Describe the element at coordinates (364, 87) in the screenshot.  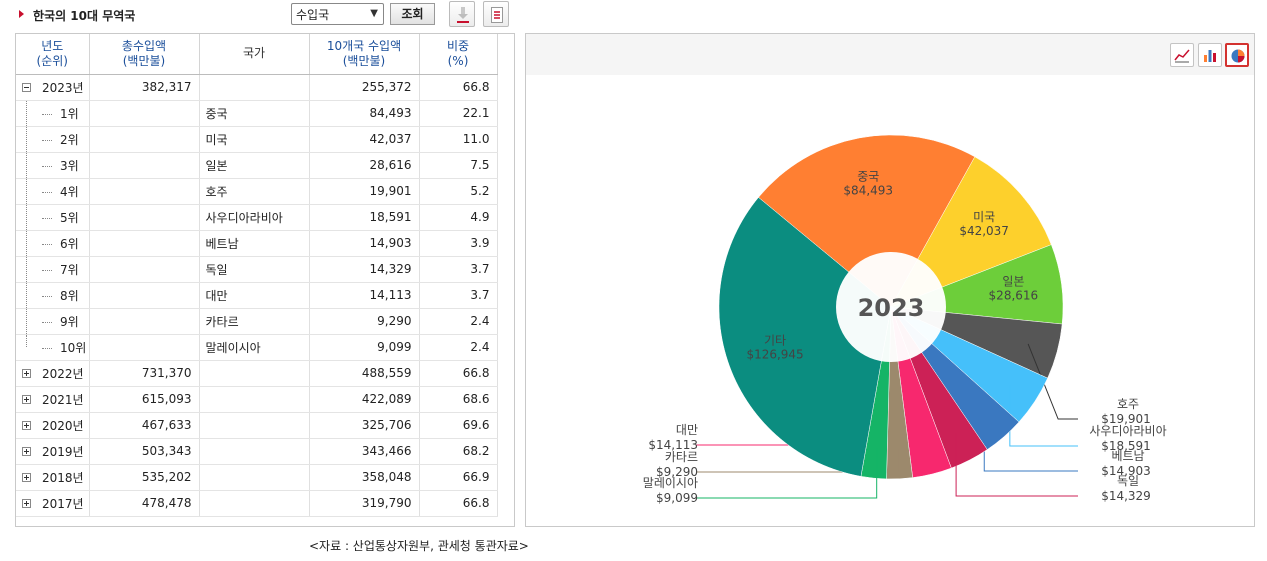
I see `top10-amount-cell: 255,372` at that location.